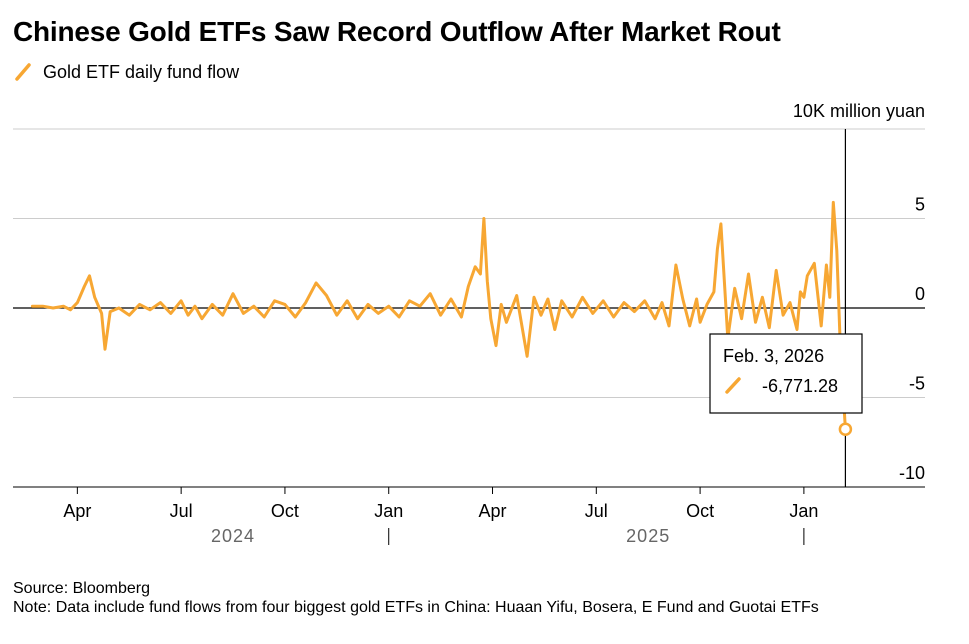 The image size is (969, 644). Describe the element at coordinates (23, 72) in the screenshot. I see `legend-line-icon` at that location.